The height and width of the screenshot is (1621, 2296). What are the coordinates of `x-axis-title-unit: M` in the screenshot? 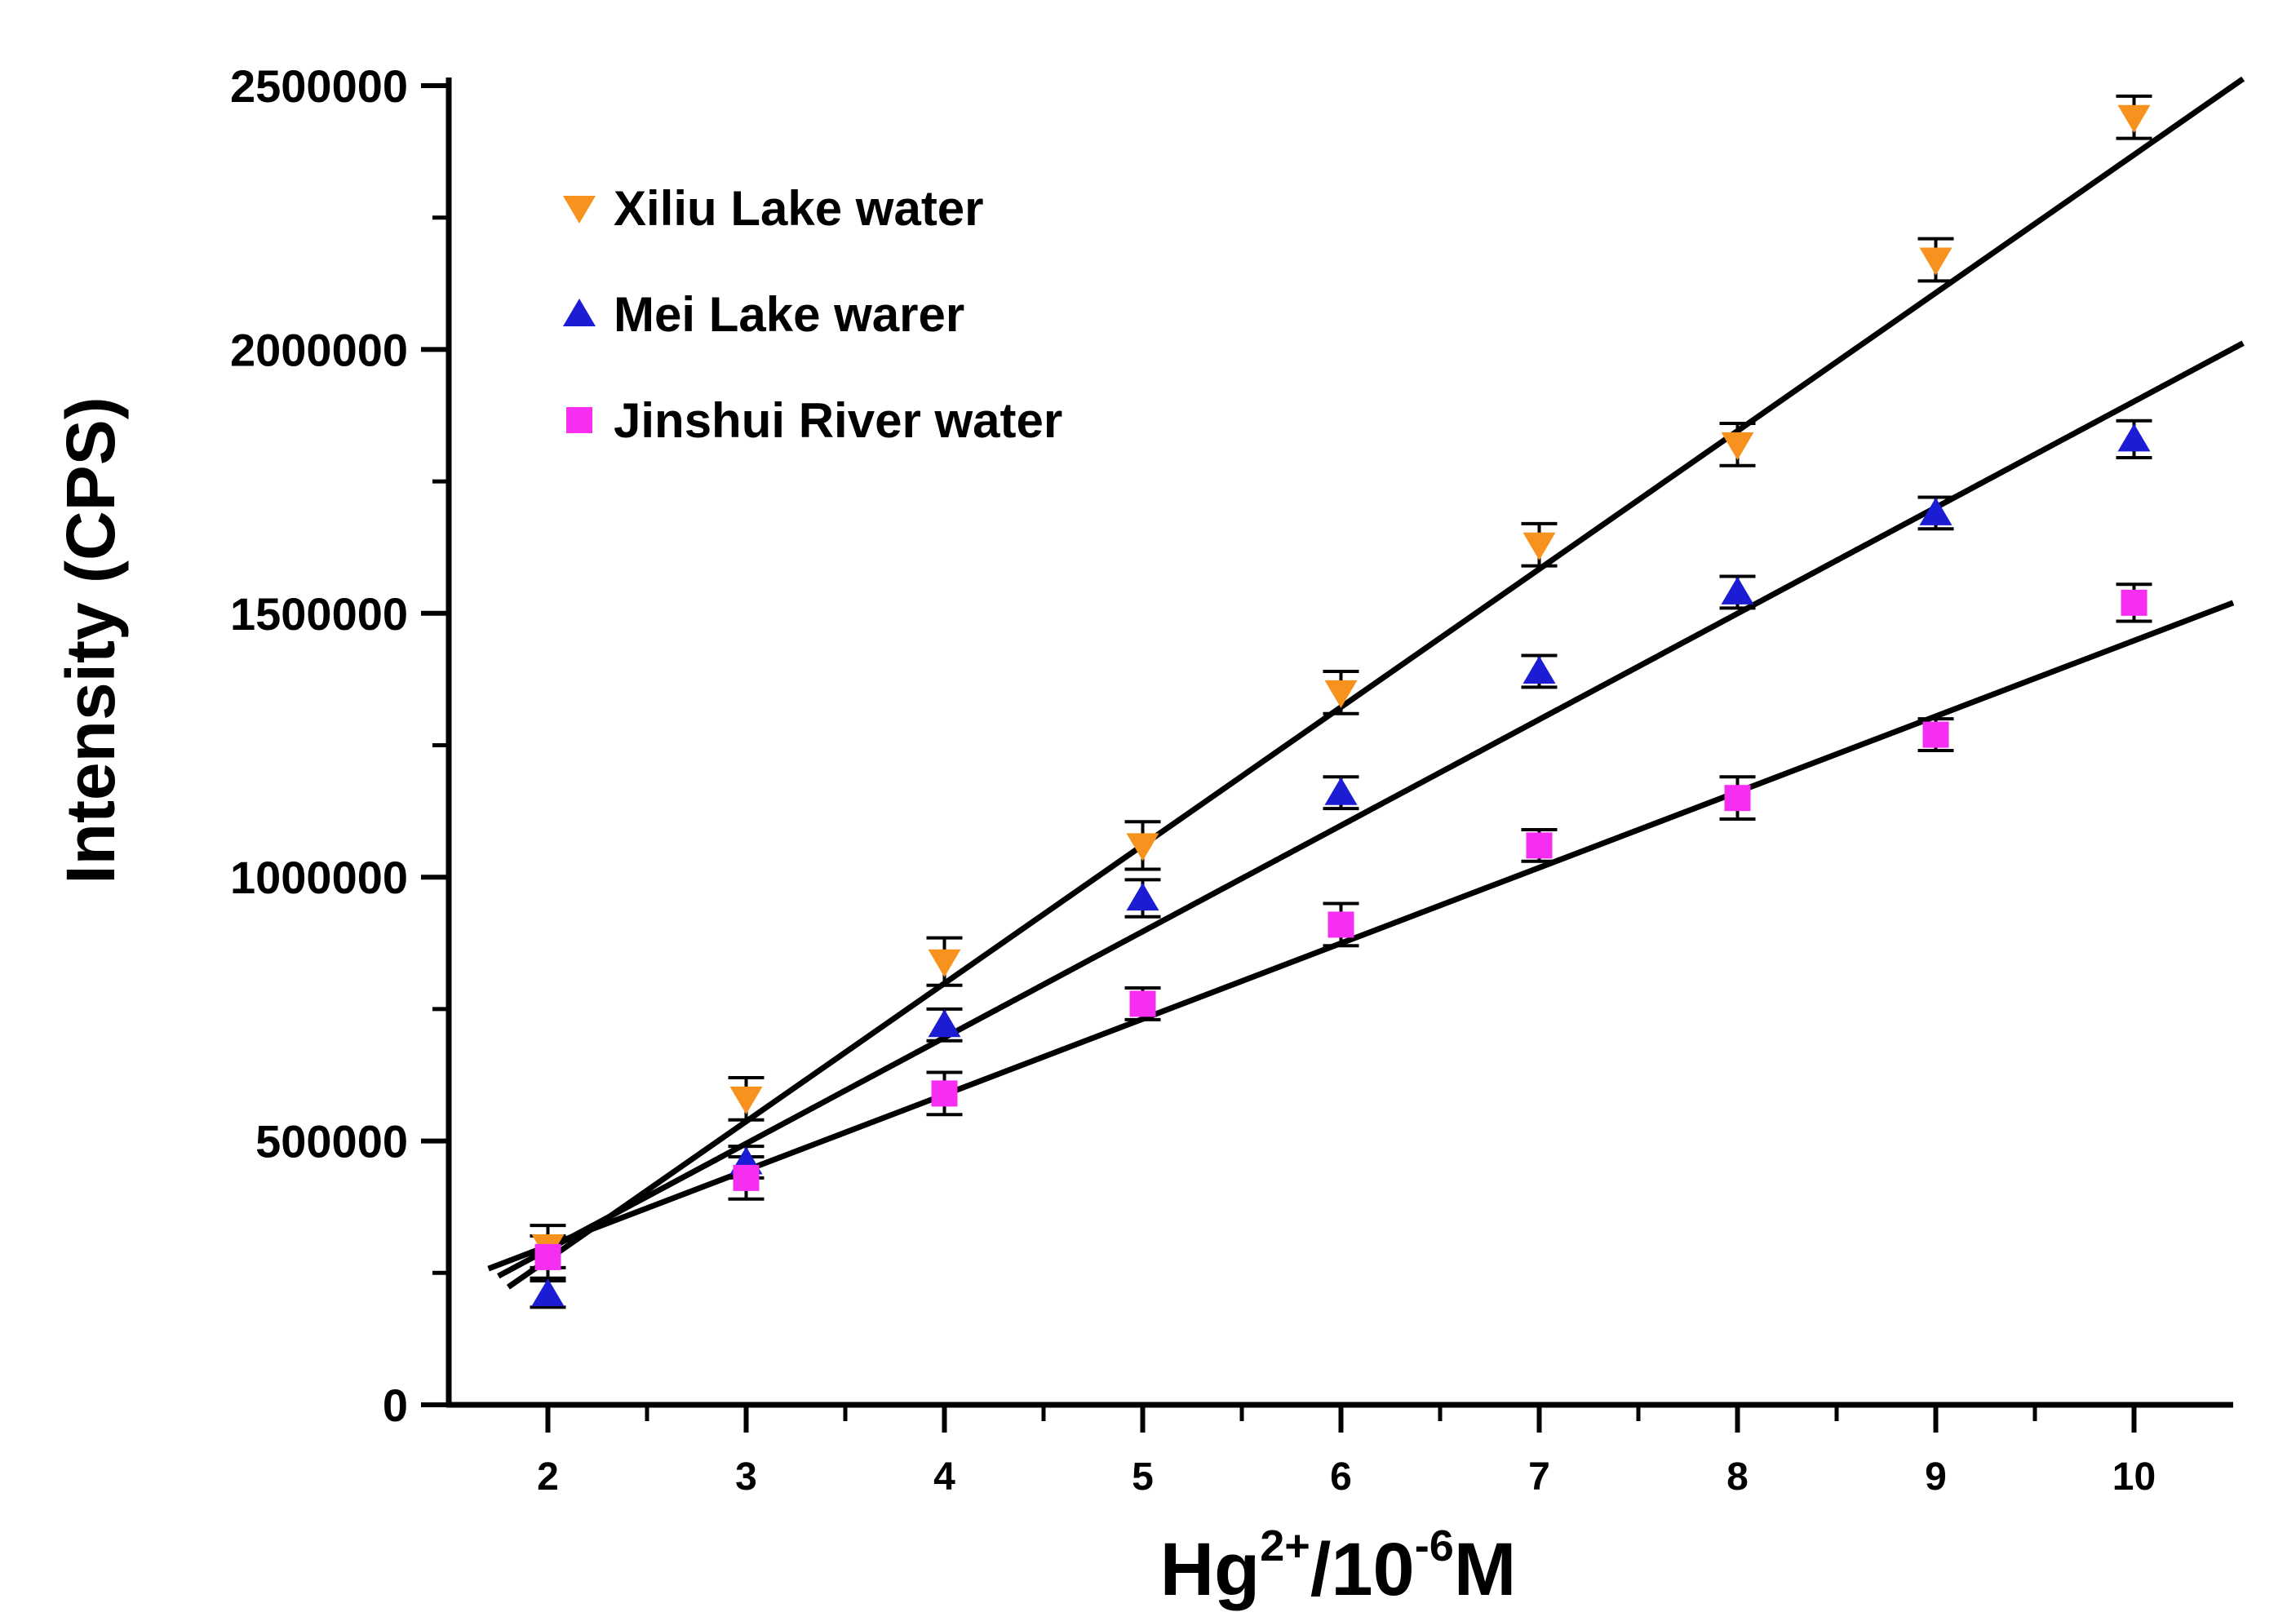 It's located at (1485, 1570).